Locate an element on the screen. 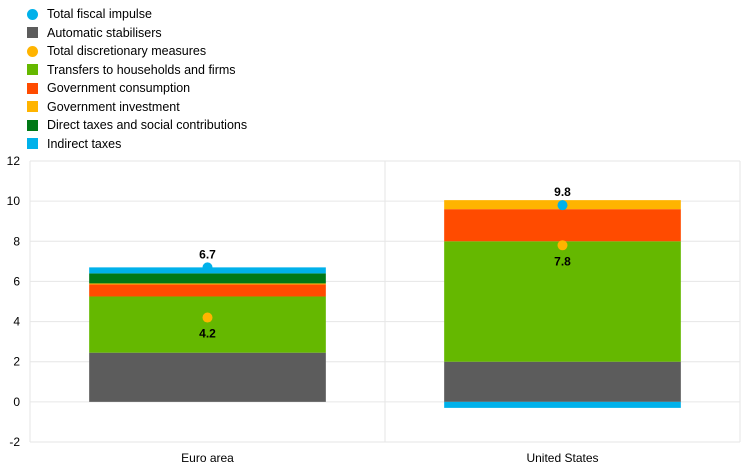 This screenshot has height=467, width=748. legend-item: Indirect taxes is located at coordinates (137, 144).